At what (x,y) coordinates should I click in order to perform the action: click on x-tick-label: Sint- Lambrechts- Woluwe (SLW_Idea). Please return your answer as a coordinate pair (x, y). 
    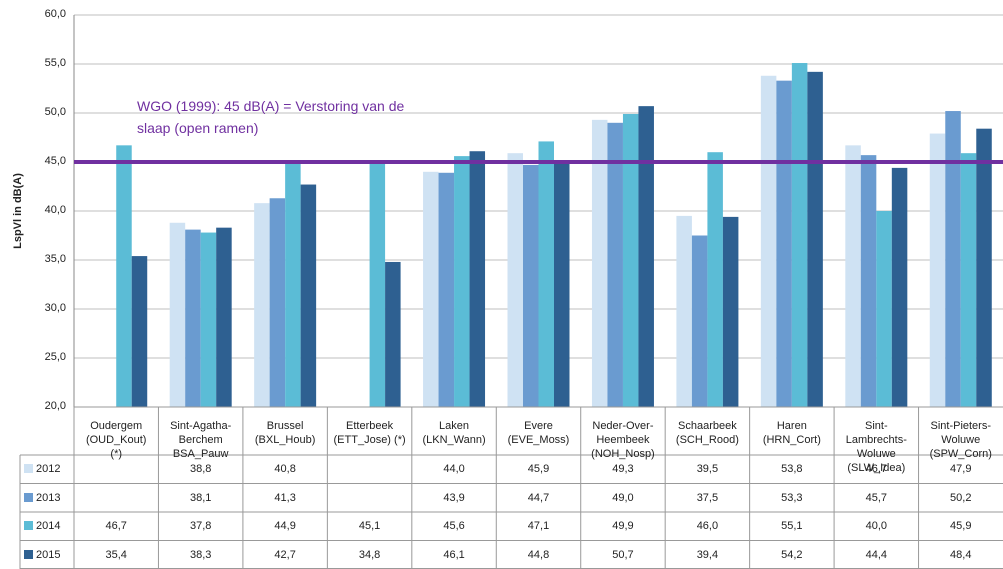
    Looking at the image, I should click on (876, 447).